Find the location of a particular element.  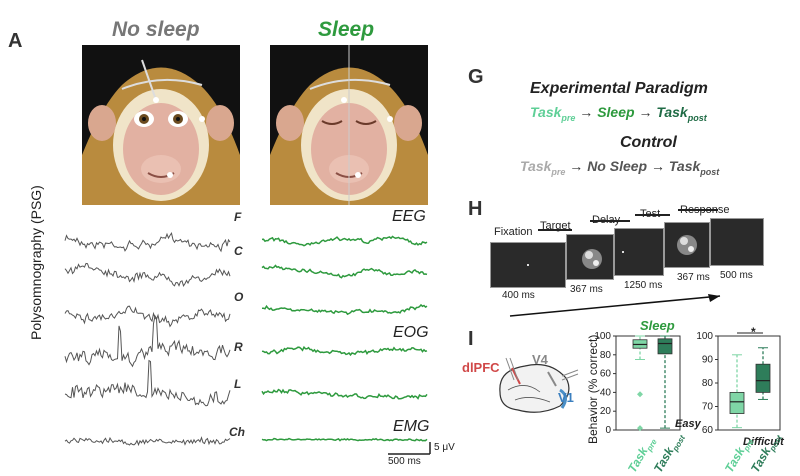

delay-screen is located at coordinates (639, 252).